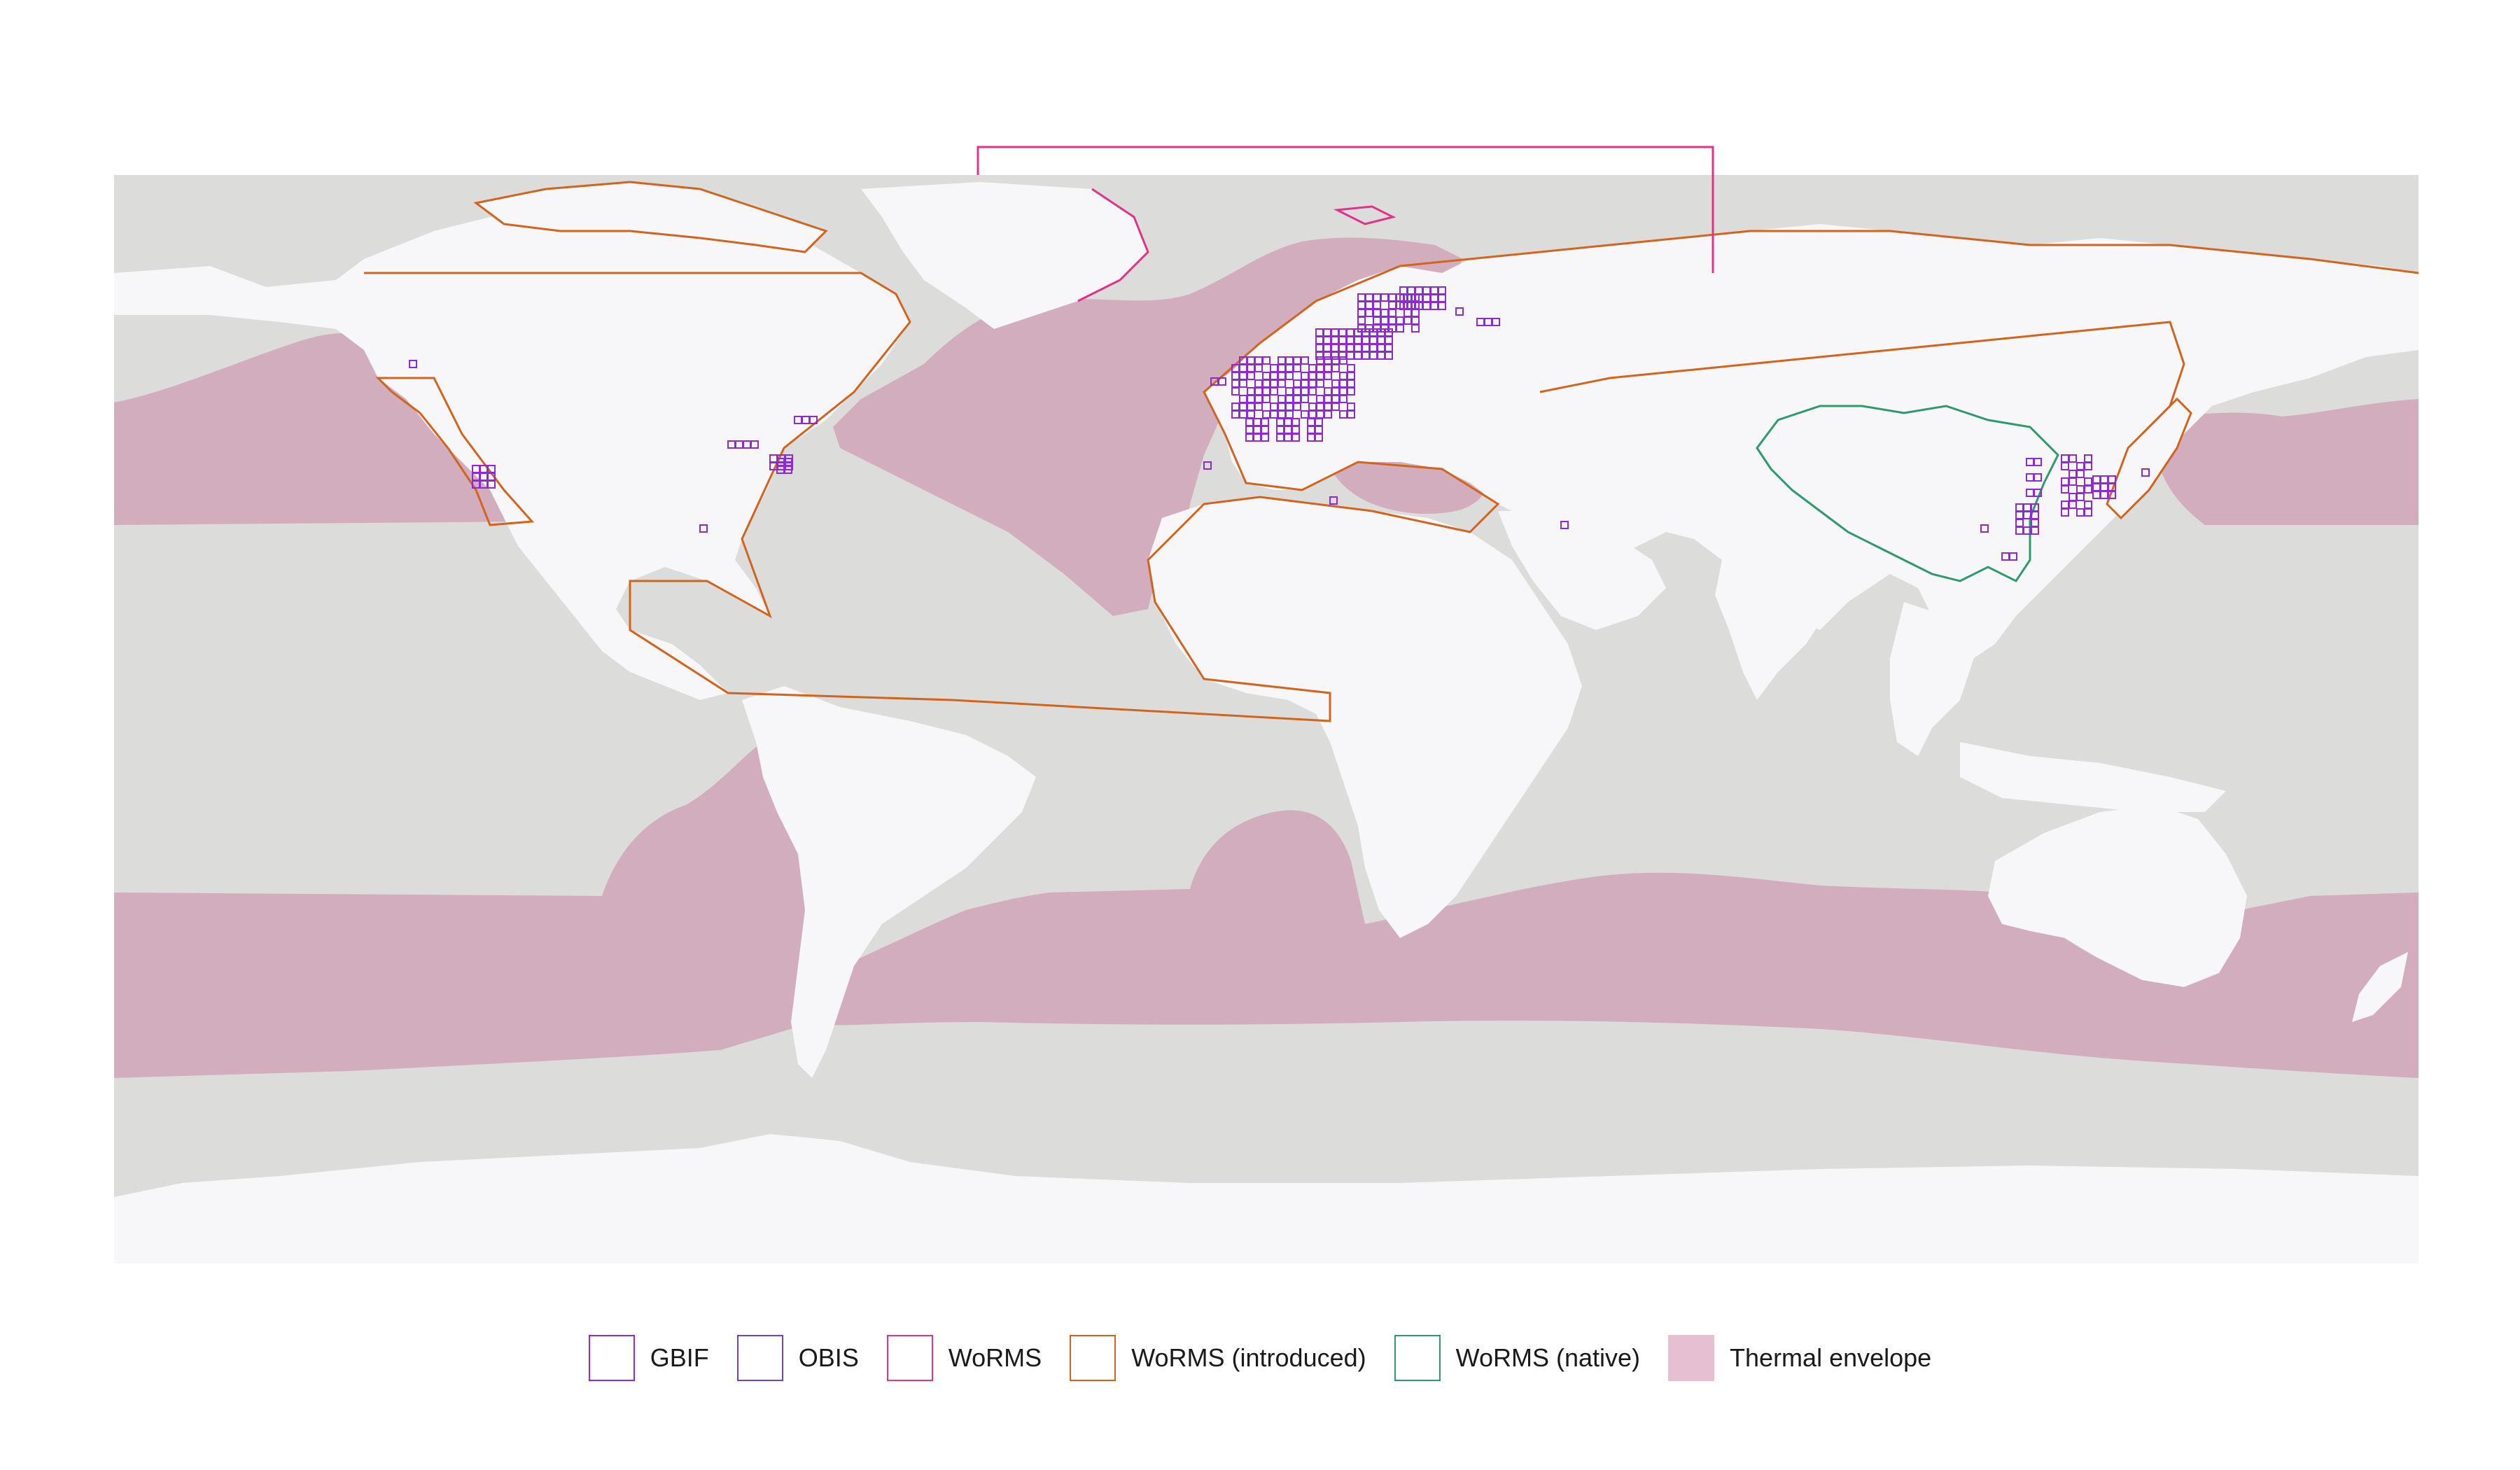 The height and width of the screenshot is (1470, 2520). Describe the element at coordinates (1774, 630) in the screenshot. I see `land-india` at that location.